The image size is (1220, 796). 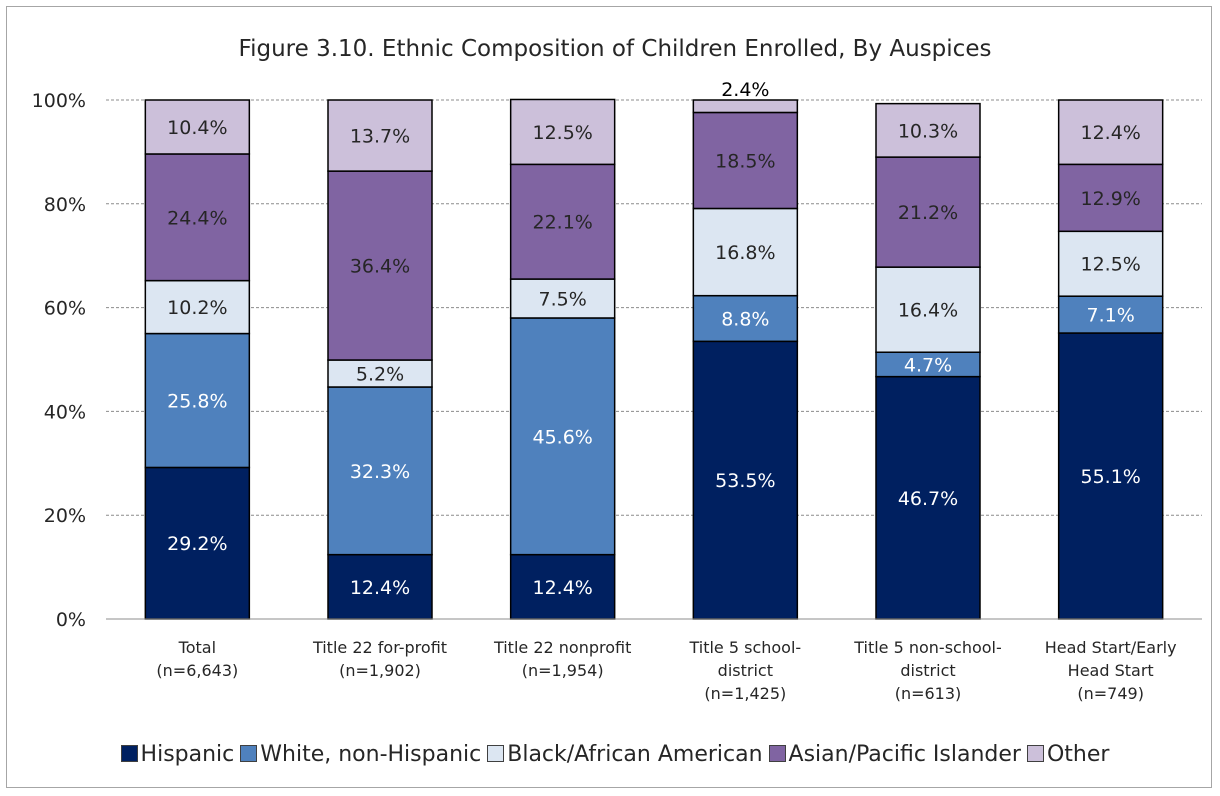 I want to click on data-label: 10.2%, so click(x=197, y=308).